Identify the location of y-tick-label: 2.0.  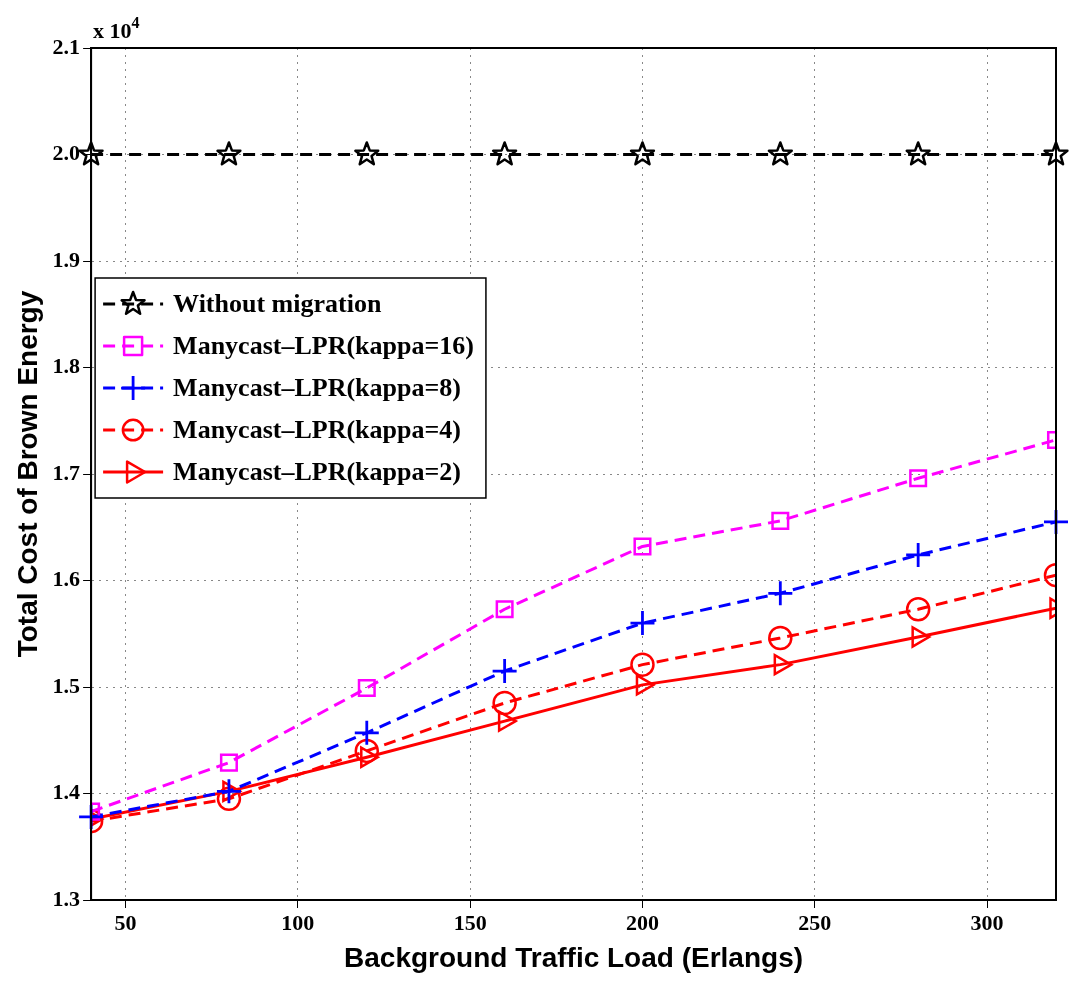
(66, 153).